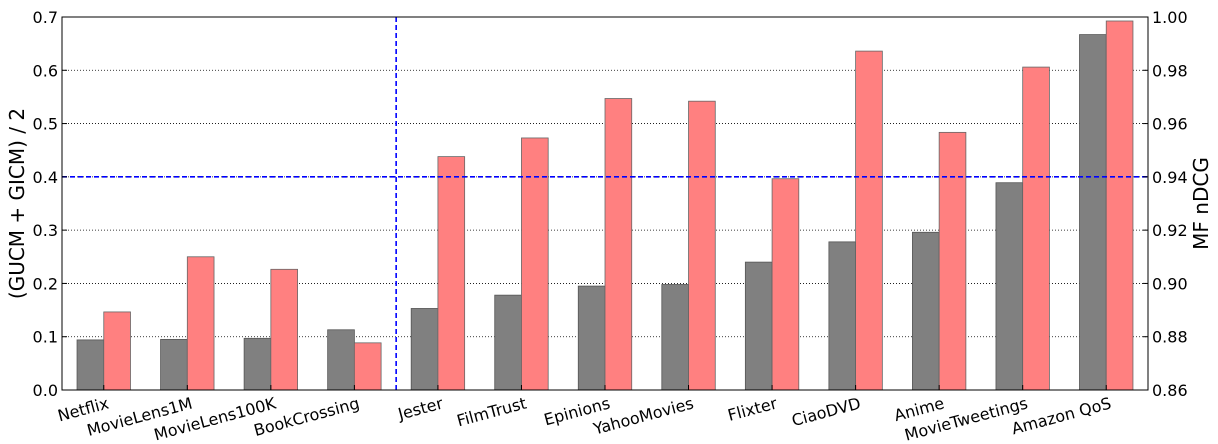 Image resolution: width=1218 pixels, height=444 pixels. I want to click on right-axis-ticks: 0.86 0.88 0.90 0.92 0.94 0.96 0.98 1.00, so click(1165, 204).